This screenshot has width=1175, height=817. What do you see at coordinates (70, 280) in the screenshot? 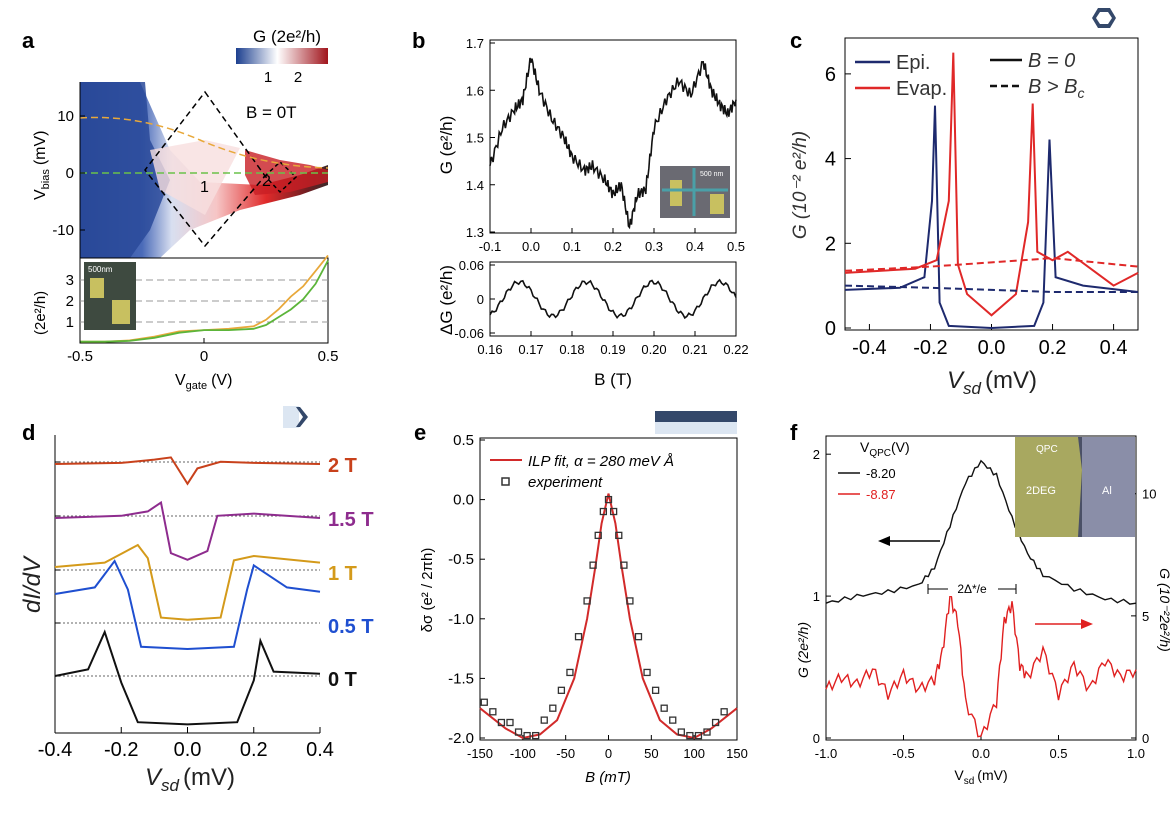
I see `a-bottom-ytick-3: 3` at bounding box center [70, 280].